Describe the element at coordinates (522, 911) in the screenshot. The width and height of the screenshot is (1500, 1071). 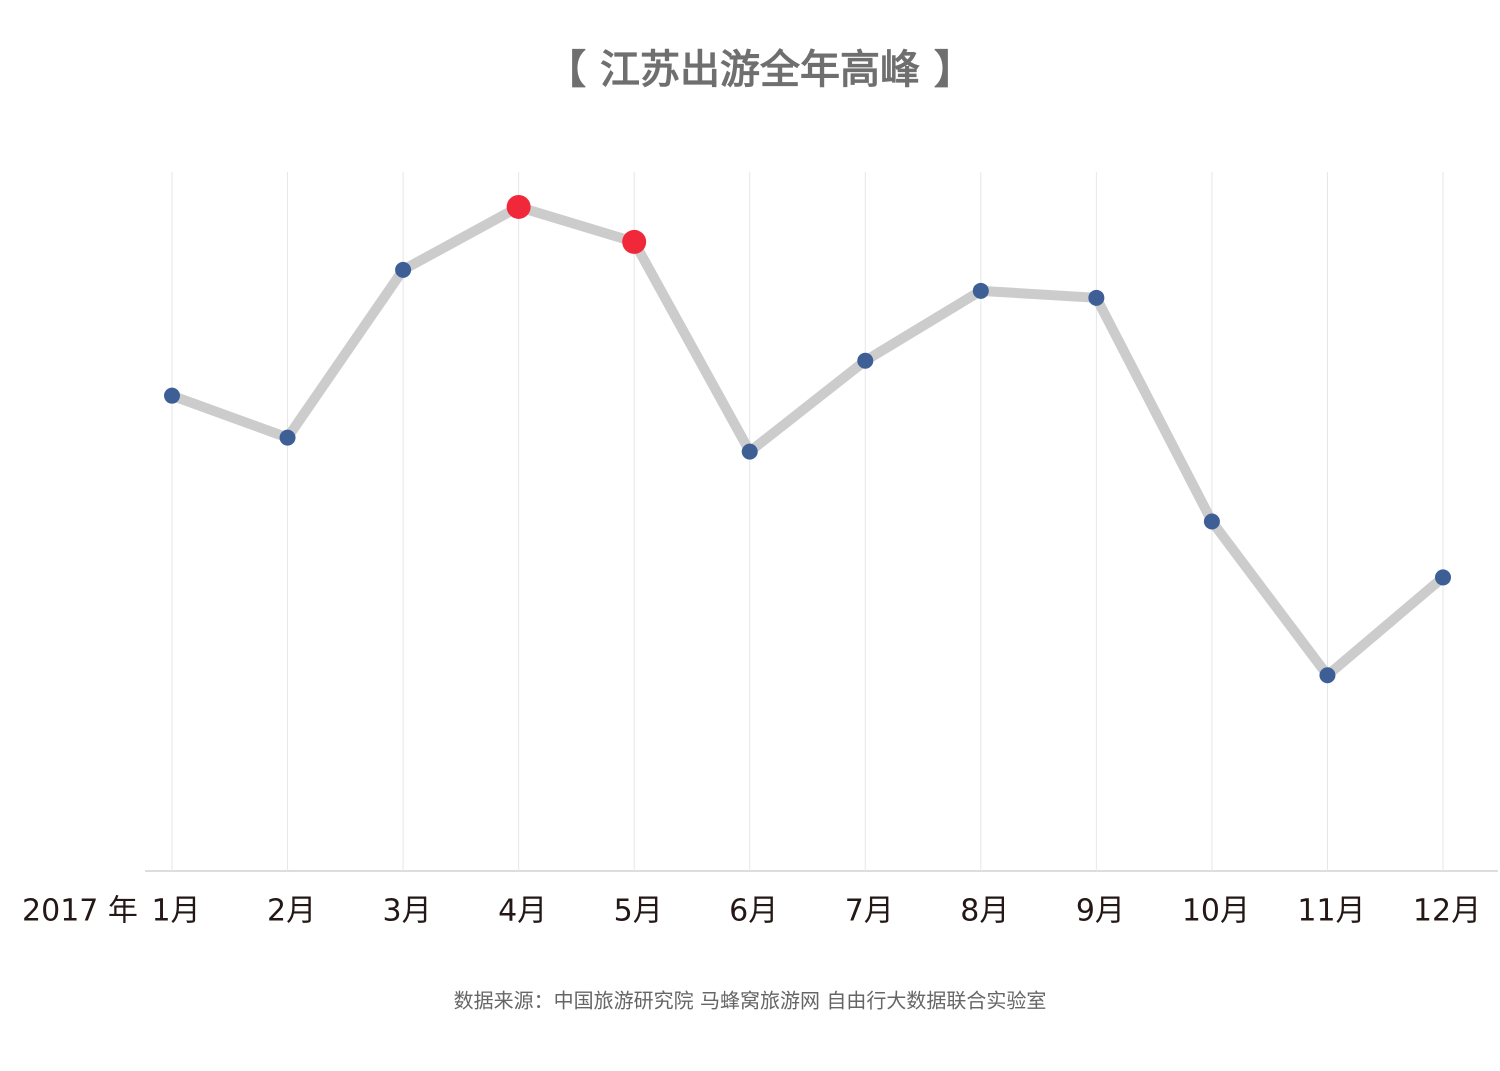
I see `x-tick-label: 4月` at that location.